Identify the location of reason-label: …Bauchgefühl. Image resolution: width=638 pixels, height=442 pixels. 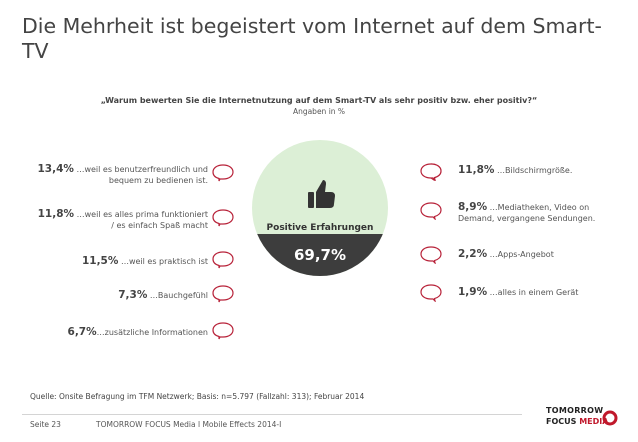
(178, 295).